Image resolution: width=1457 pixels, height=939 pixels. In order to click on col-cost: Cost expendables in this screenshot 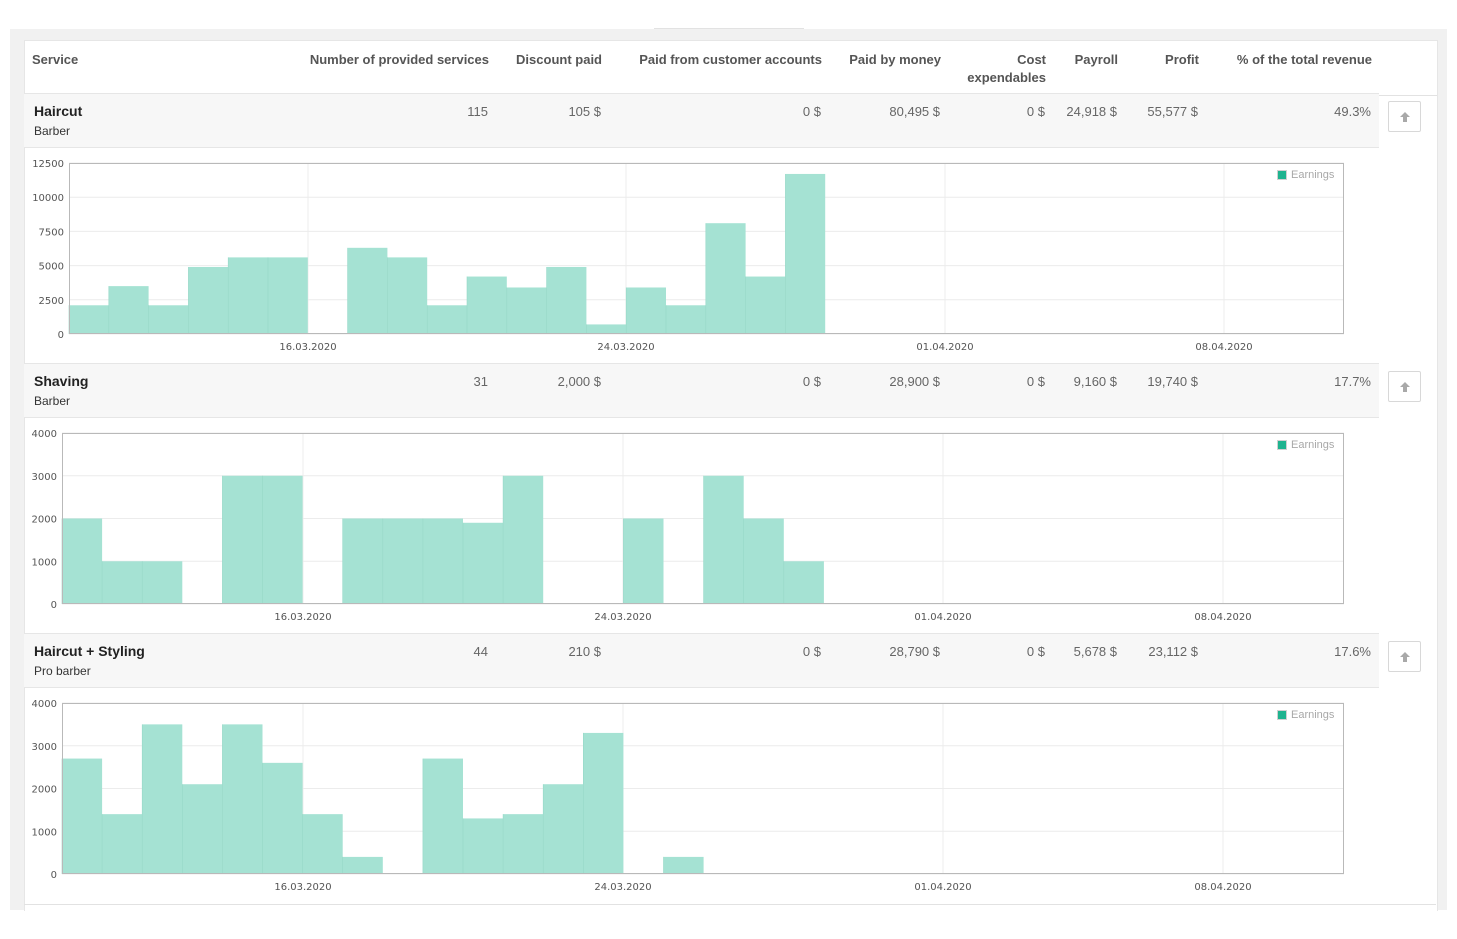, I will do `click(995, 69)`.